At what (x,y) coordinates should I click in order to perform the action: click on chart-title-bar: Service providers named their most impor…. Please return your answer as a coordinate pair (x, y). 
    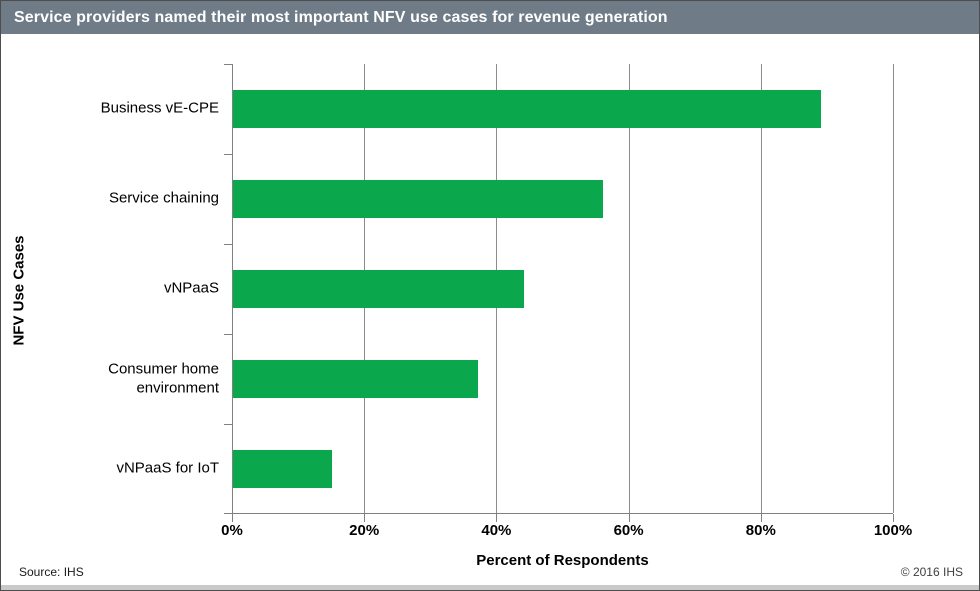
    Looking at the image, I should click on (490, 17).